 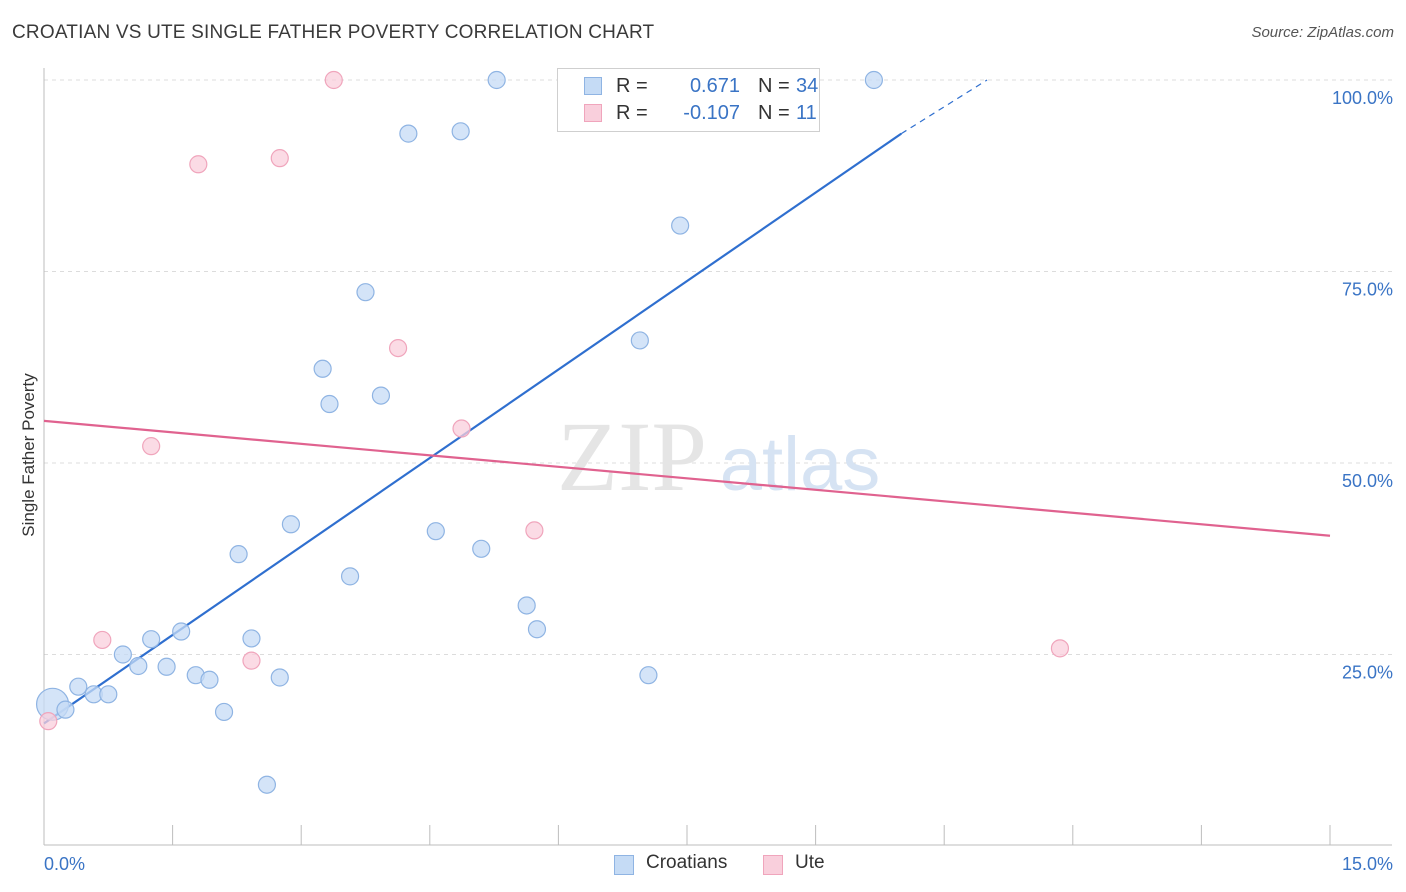 What do you see at coordinates (1367, 481) in the screenshot?
I see `y-tick-label: 50.0%` at bounding box center [1367, 481].